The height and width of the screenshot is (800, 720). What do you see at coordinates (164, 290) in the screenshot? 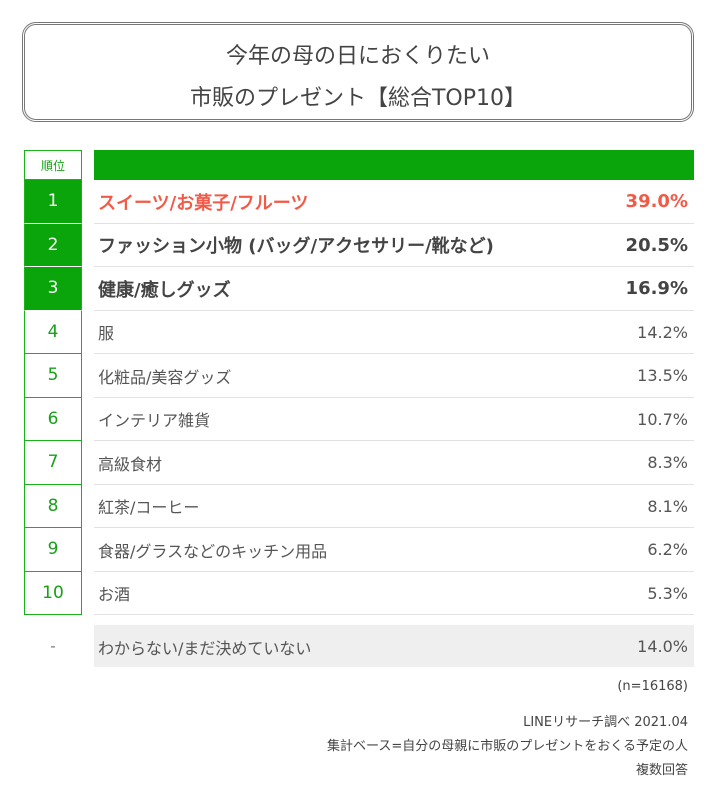
I see `item-name: 健康/癒しグッズ` at bounding box center [164, 290].